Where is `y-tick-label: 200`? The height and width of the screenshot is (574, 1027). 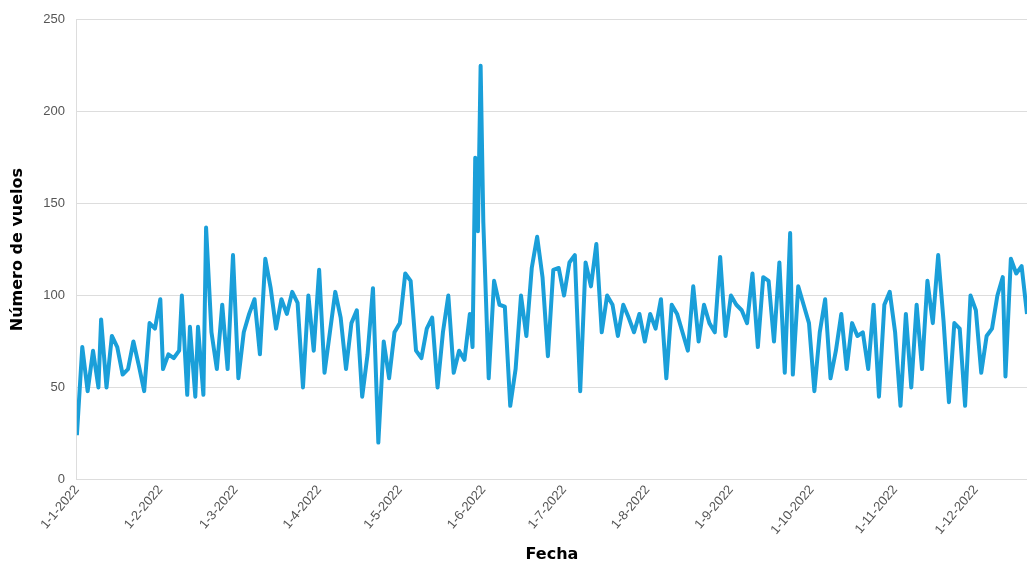
y-tick-label: 200 is located at coordinates (54, 111).